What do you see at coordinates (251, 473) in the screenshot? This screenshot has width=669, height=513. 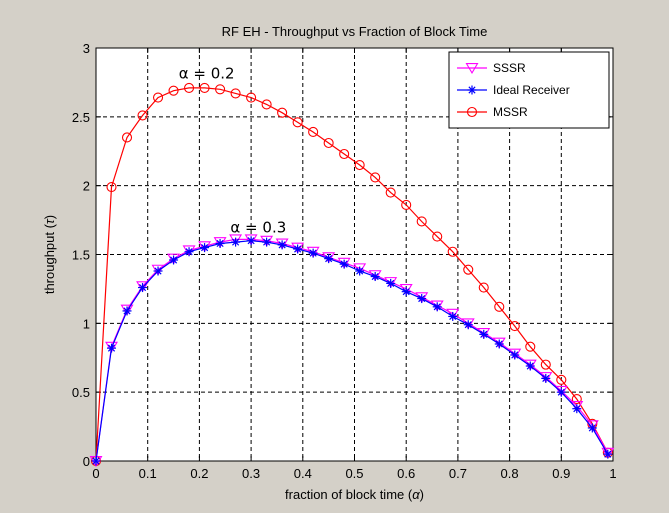 I see `x-tick-label: 0.3` at bounding box center [251, 473].